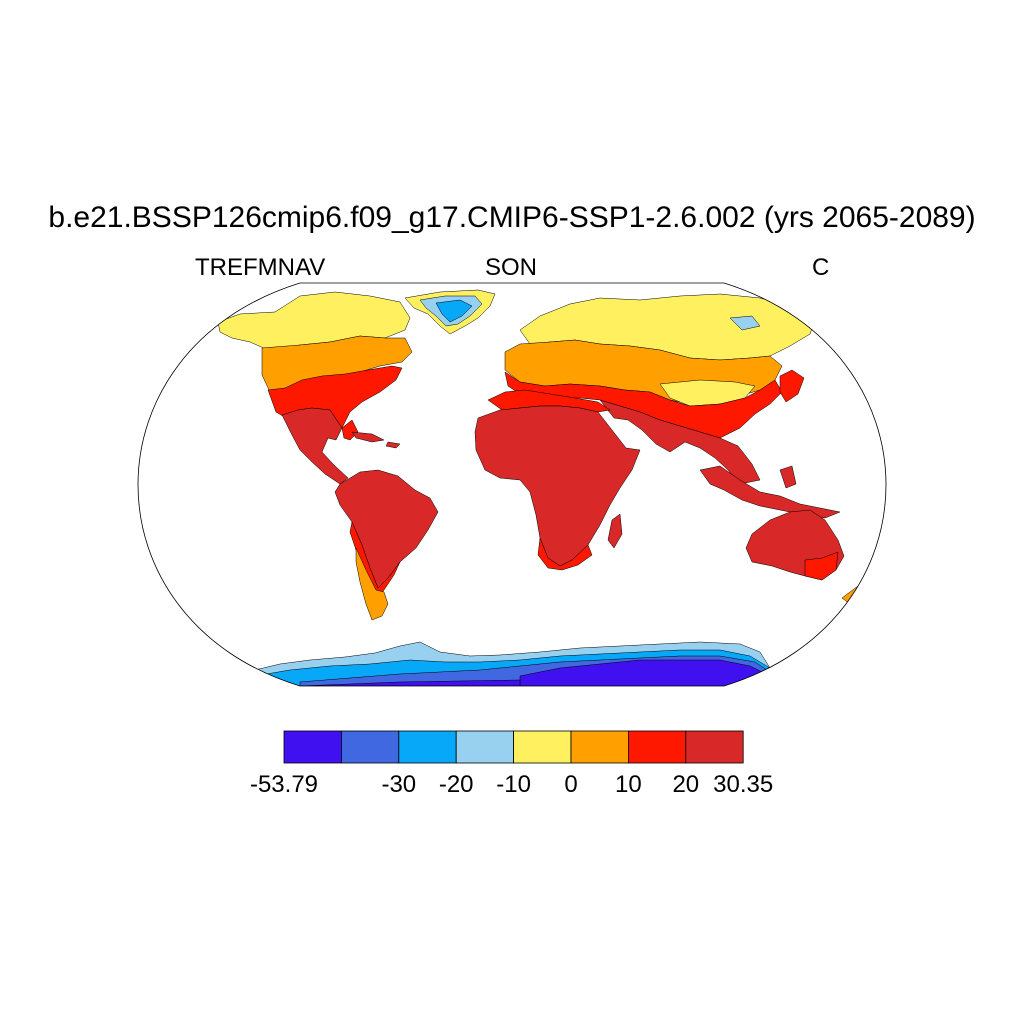  Describe the element at coordinates (821, 267) in the screenshot. I see `units-label: C` at that location.